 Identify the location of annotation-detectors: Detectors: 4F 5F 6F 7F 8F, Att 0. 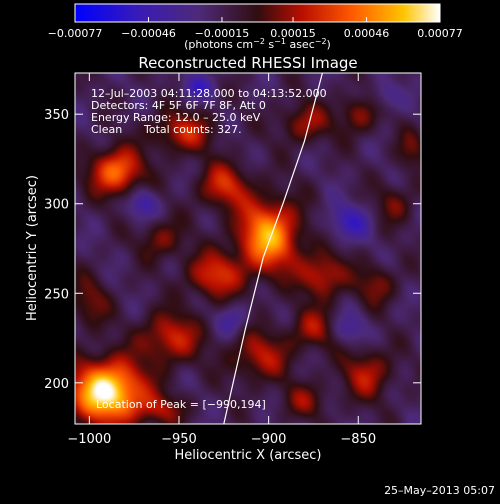
(178, 105).